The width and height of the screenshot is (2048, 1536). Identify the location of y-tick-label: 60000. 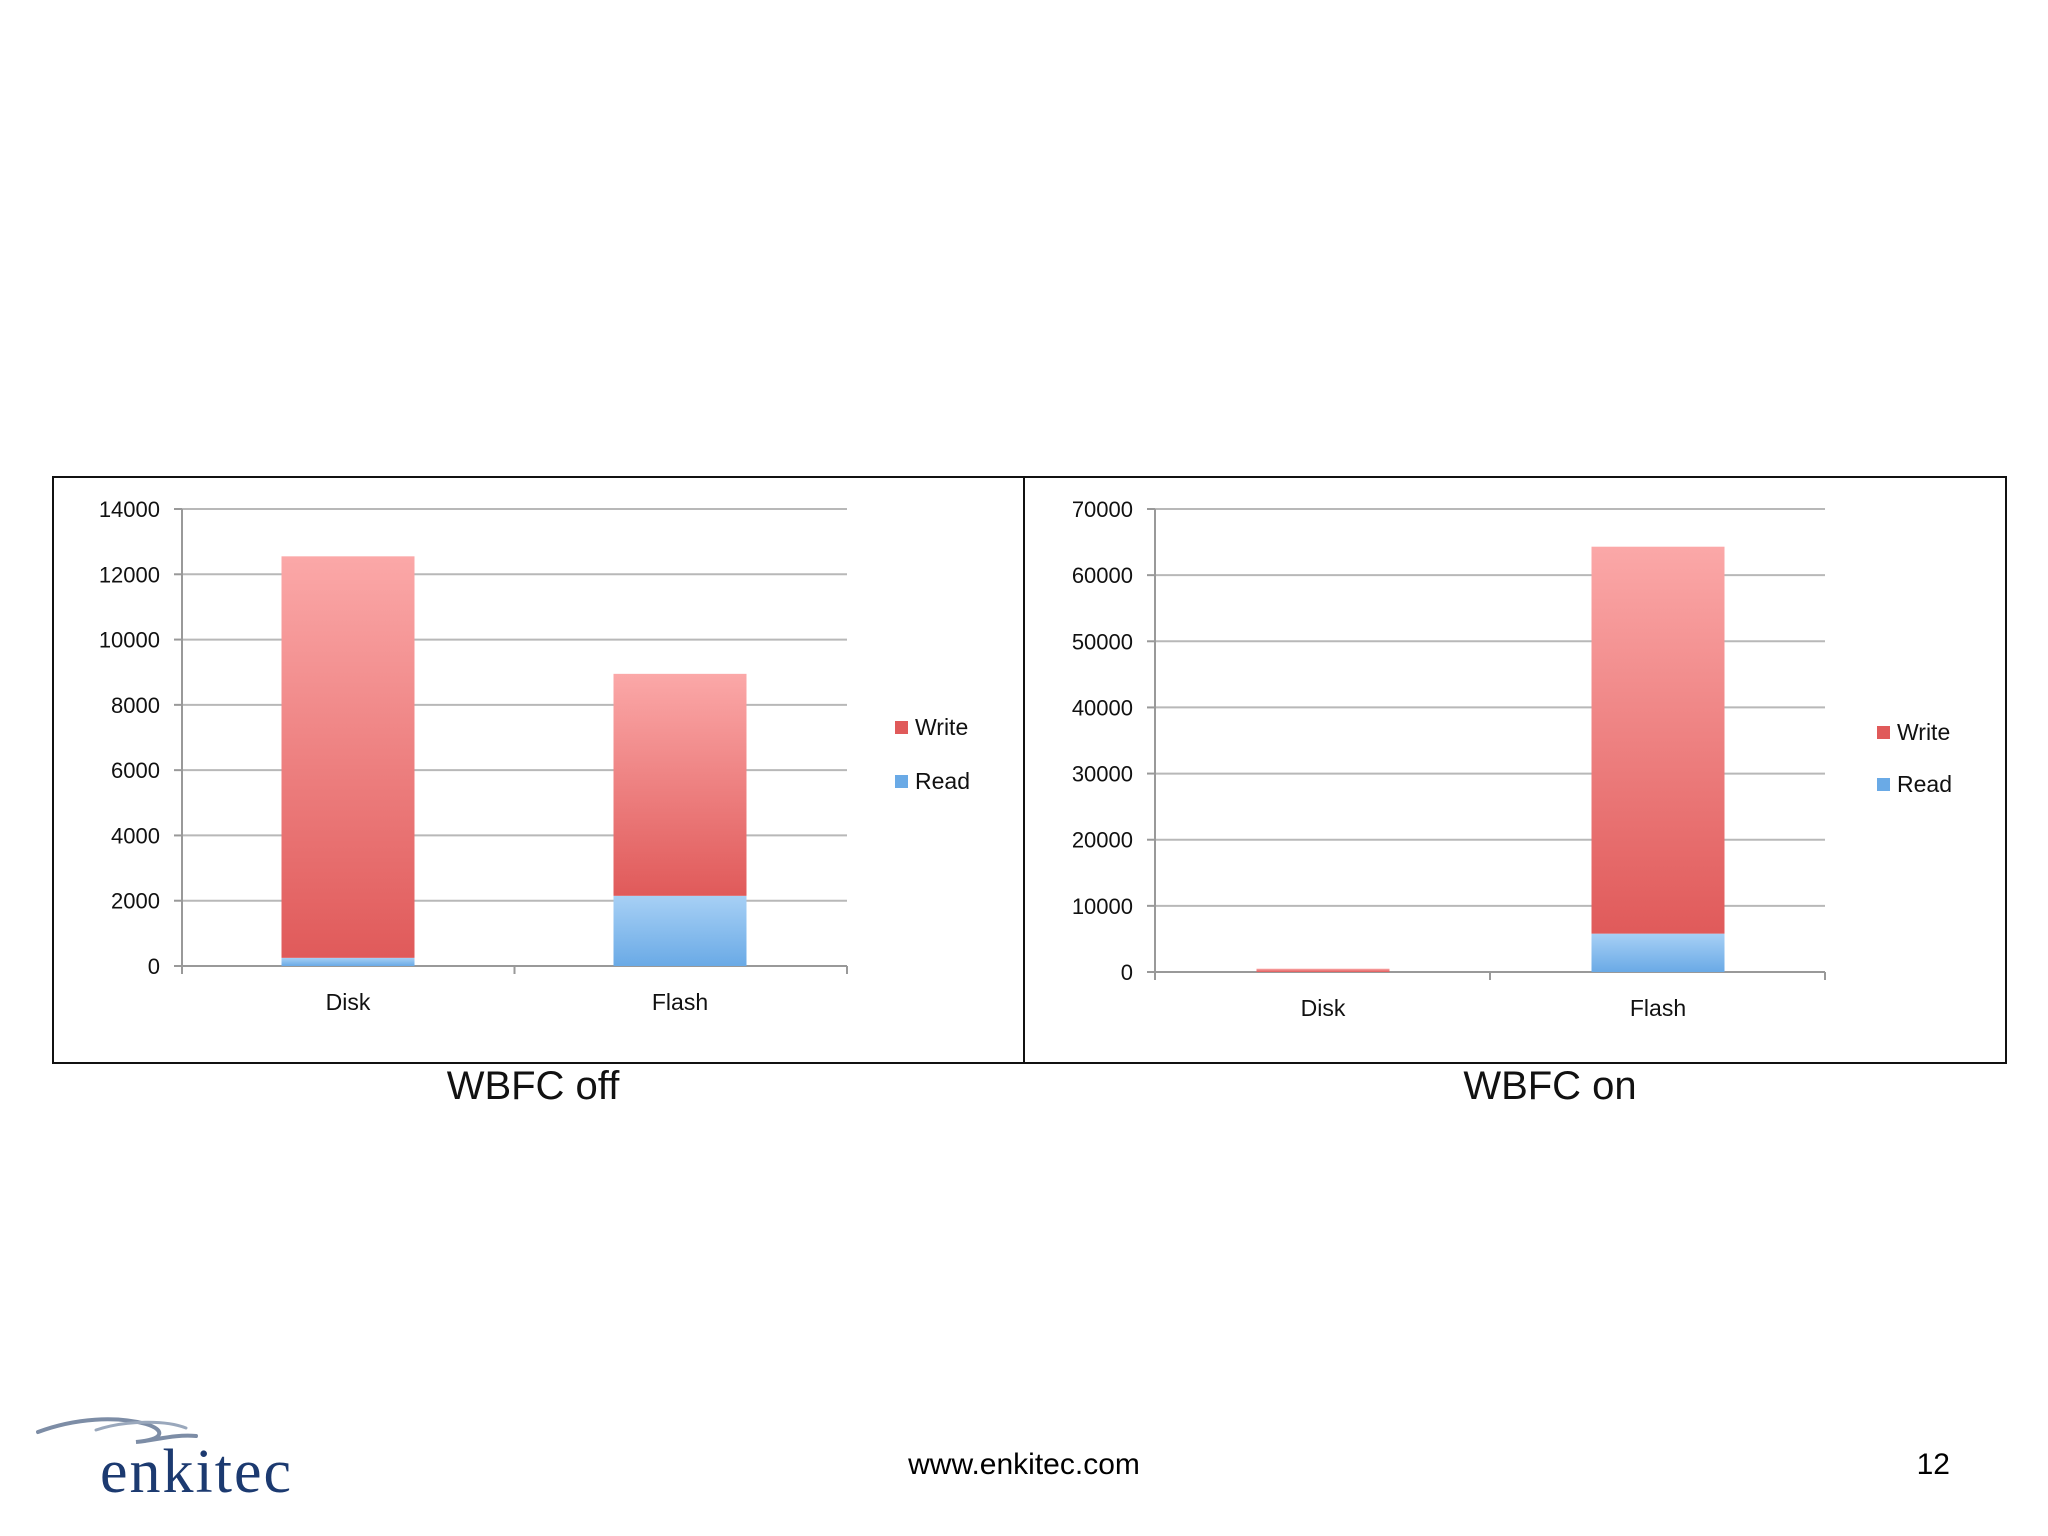
(1102, 575).